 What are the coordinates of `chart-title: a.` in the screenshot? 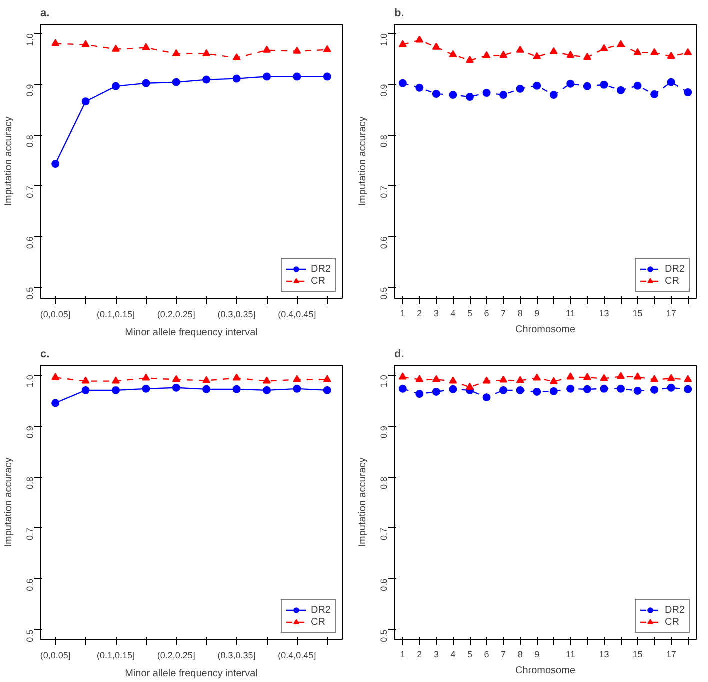 It's located at (45, 14).